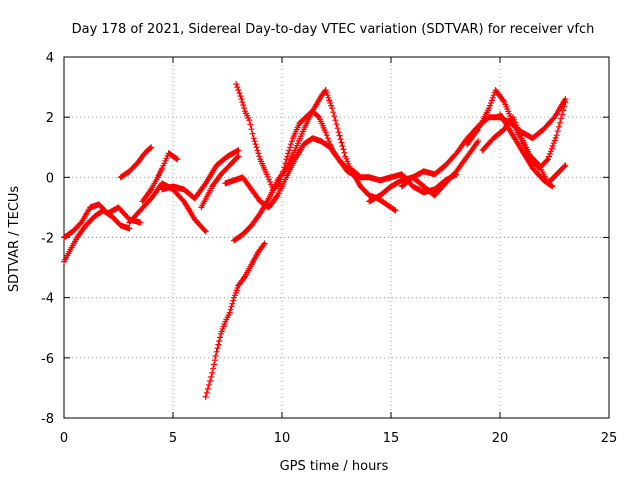  Describe the element at coordinates (609, 438) in the screenshot. I see `x-tick-label: 25` at that location.